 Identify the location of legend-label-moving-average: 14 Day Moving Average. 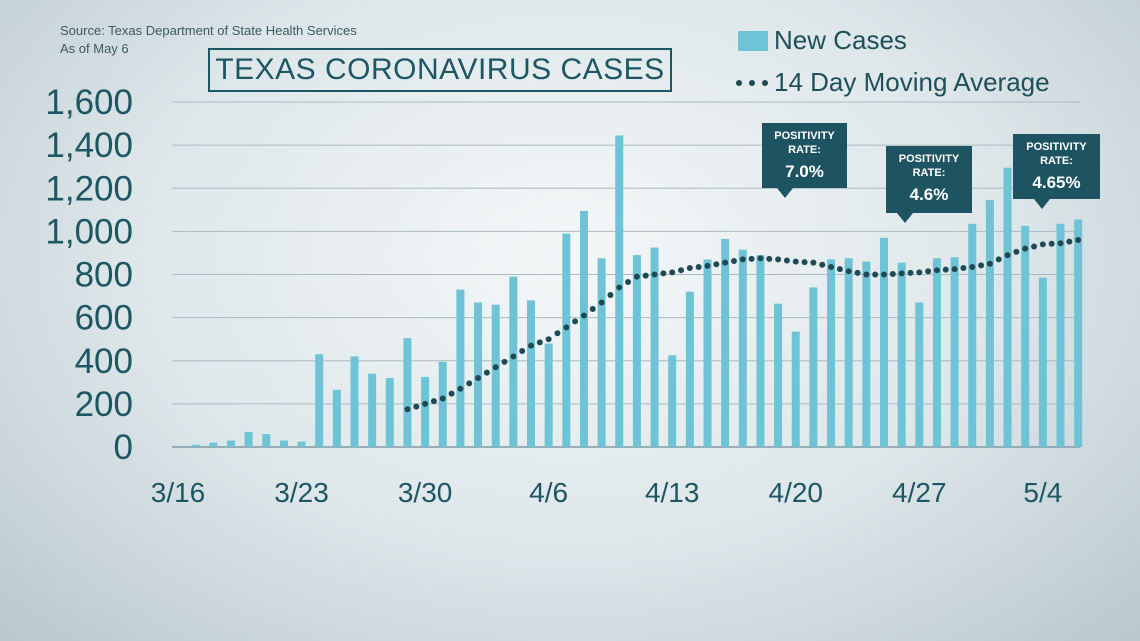
(912, 82).